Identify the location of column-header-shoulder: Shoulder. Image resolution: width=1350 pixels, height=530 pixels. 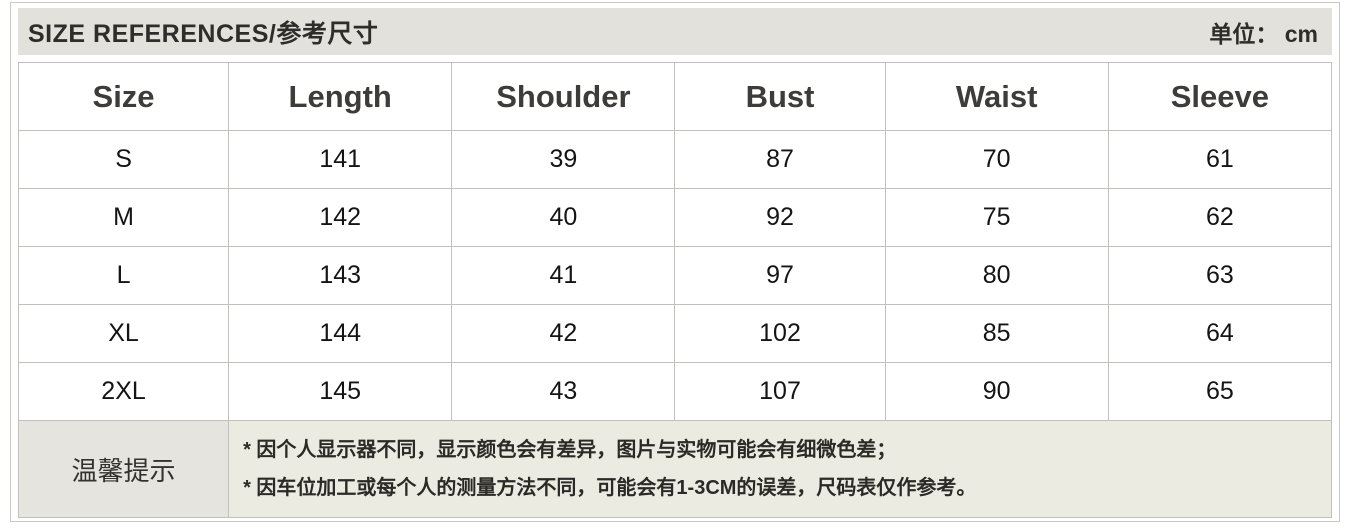
(563, 96).